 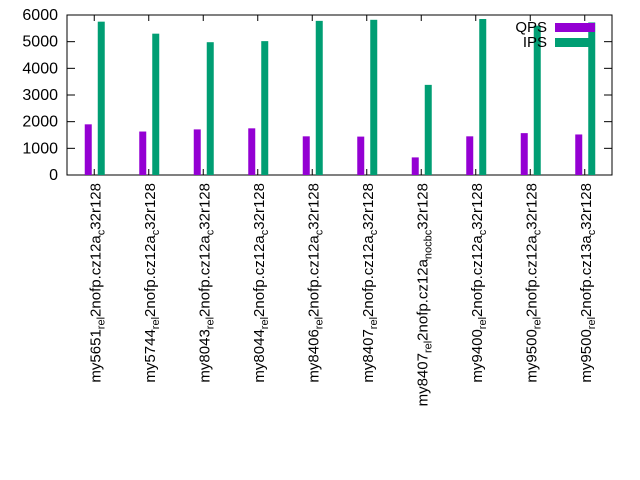 What do you see at coordinates (150, 355) in the screenshot?
I see `x-tick-label-main: my5744` at bounding box center [150, 355].